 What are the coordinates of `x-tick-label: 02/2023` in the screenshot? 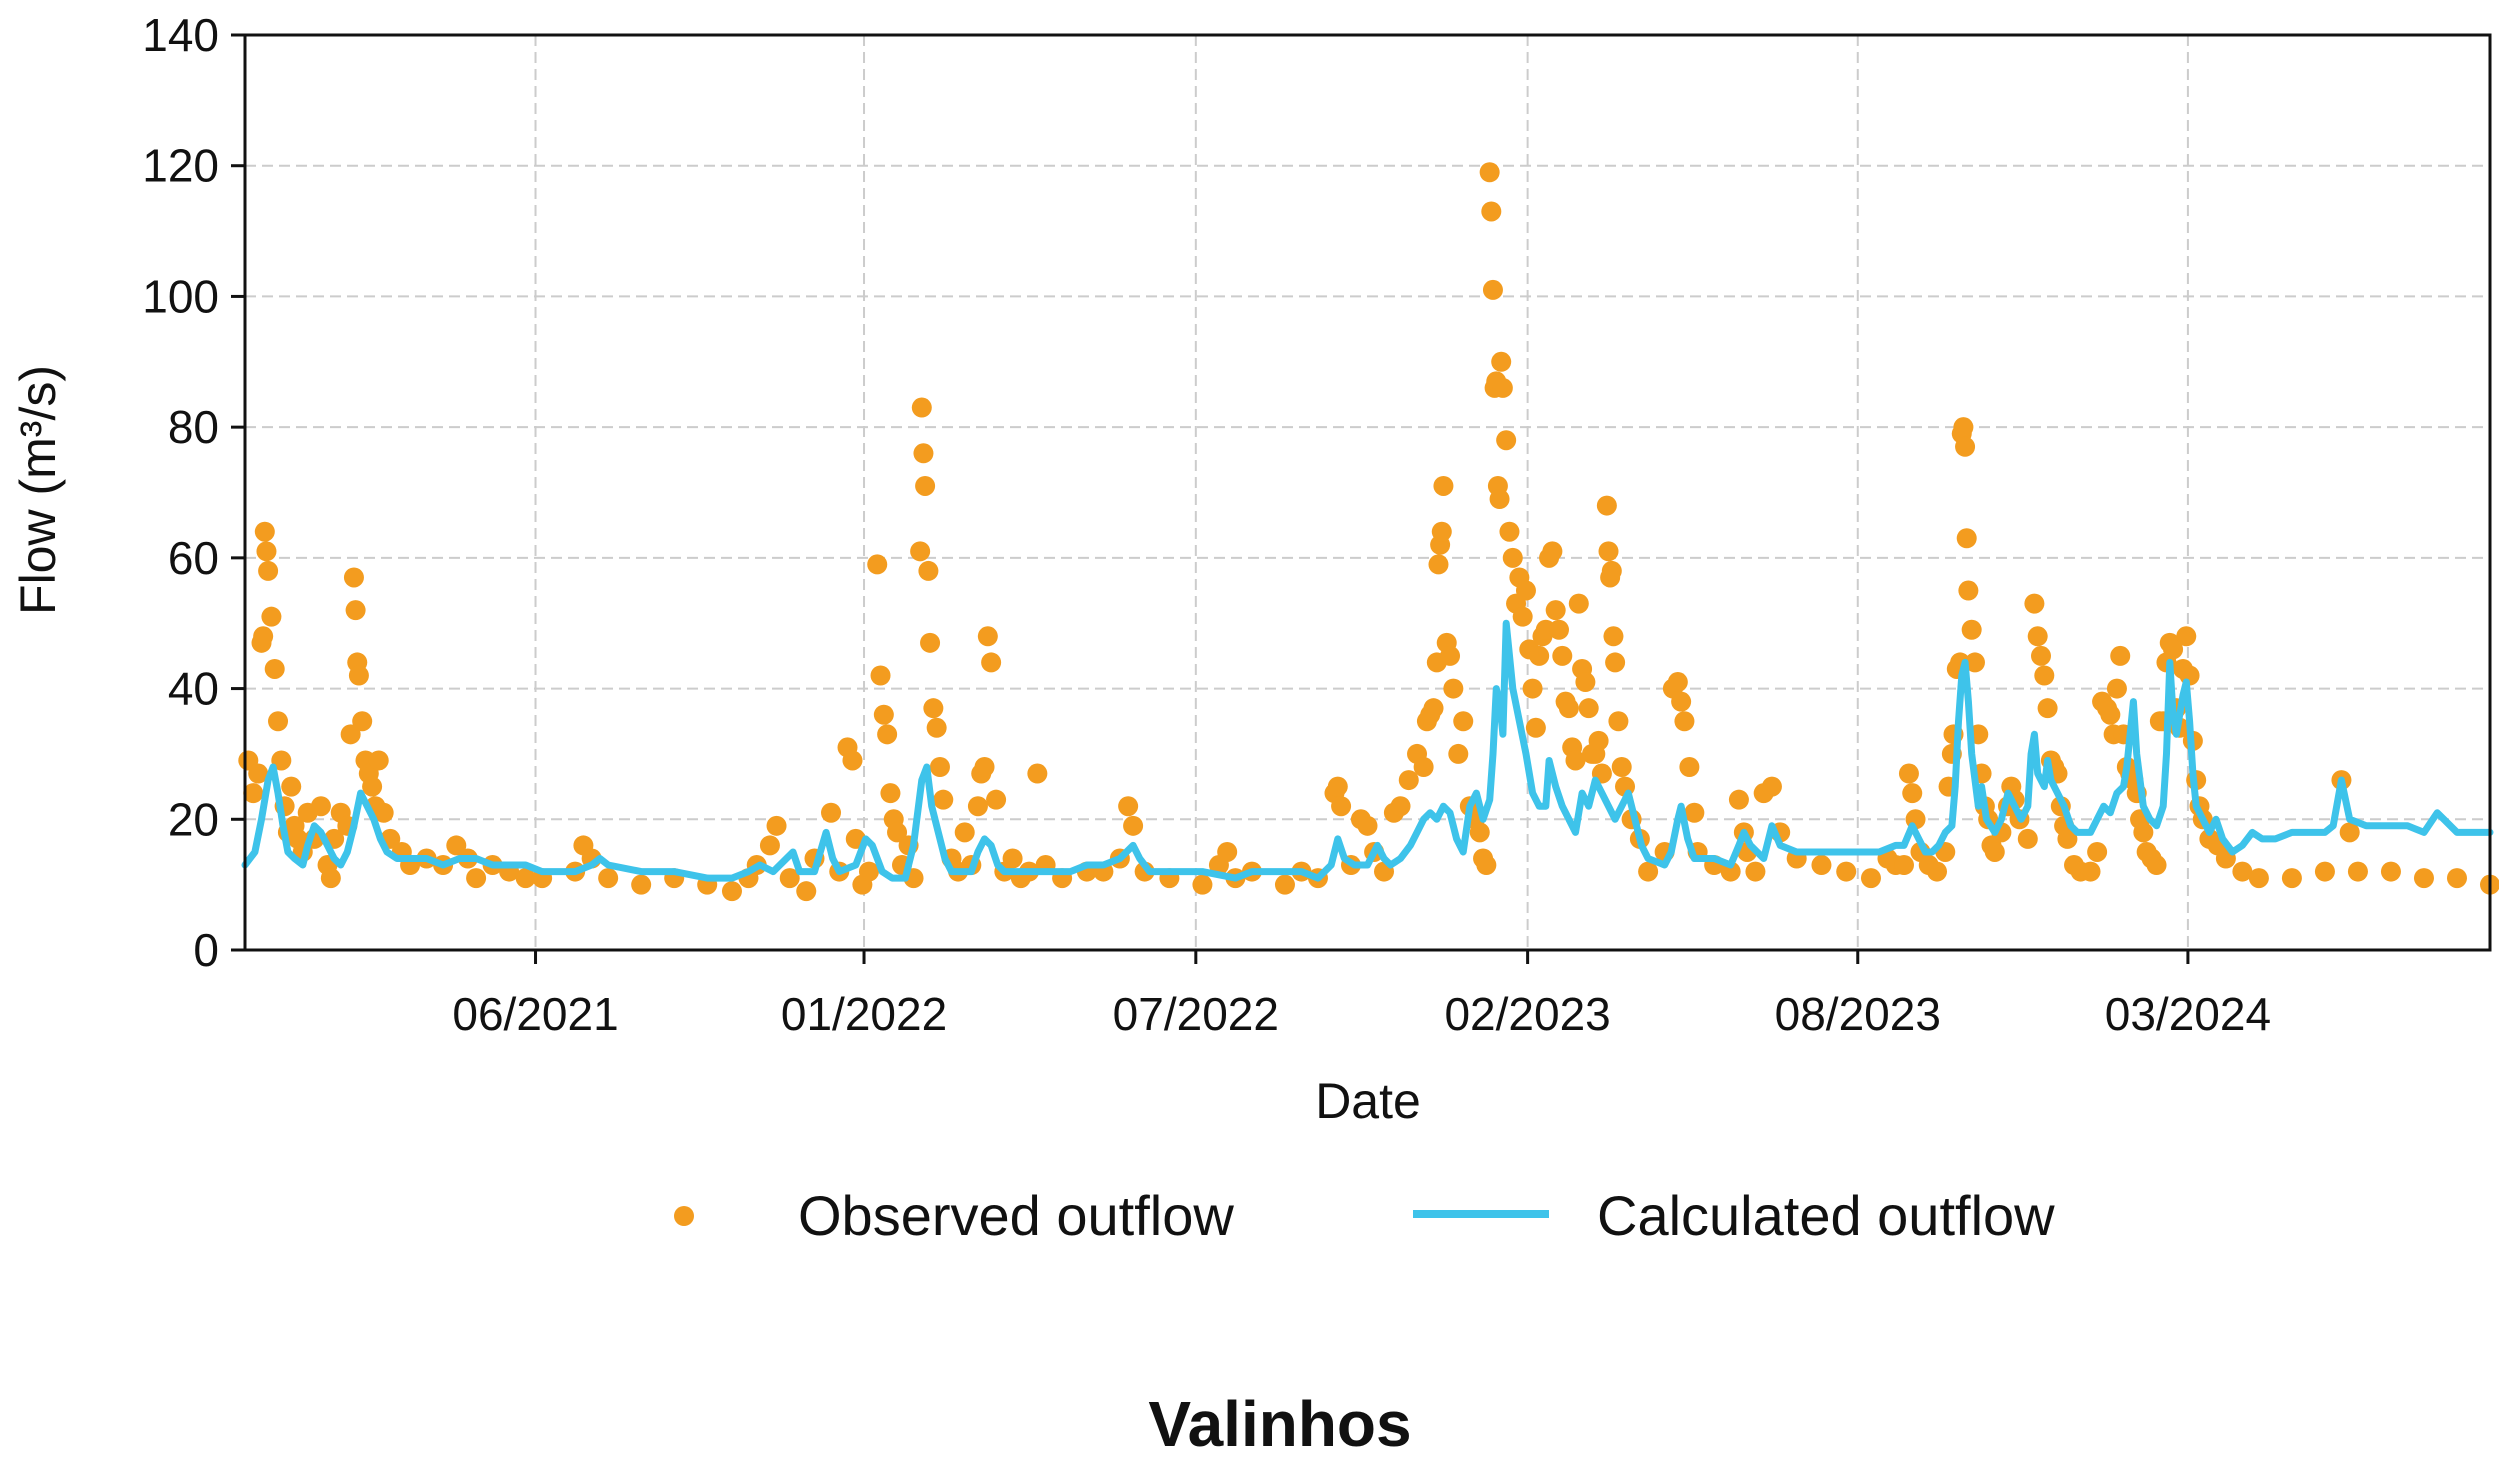 It's located at (1527, 1014).